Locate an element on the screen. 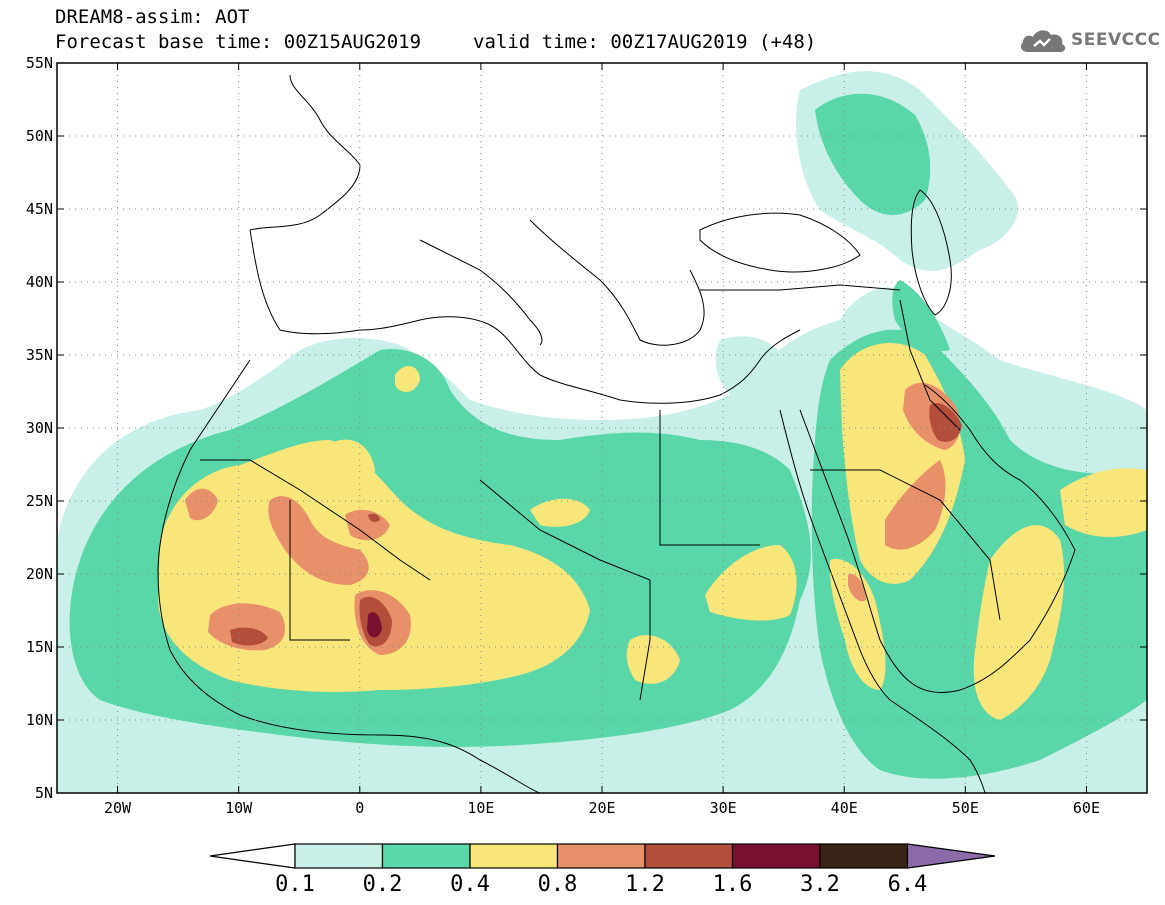  coastline-italy is located at coordinates (481, 292).